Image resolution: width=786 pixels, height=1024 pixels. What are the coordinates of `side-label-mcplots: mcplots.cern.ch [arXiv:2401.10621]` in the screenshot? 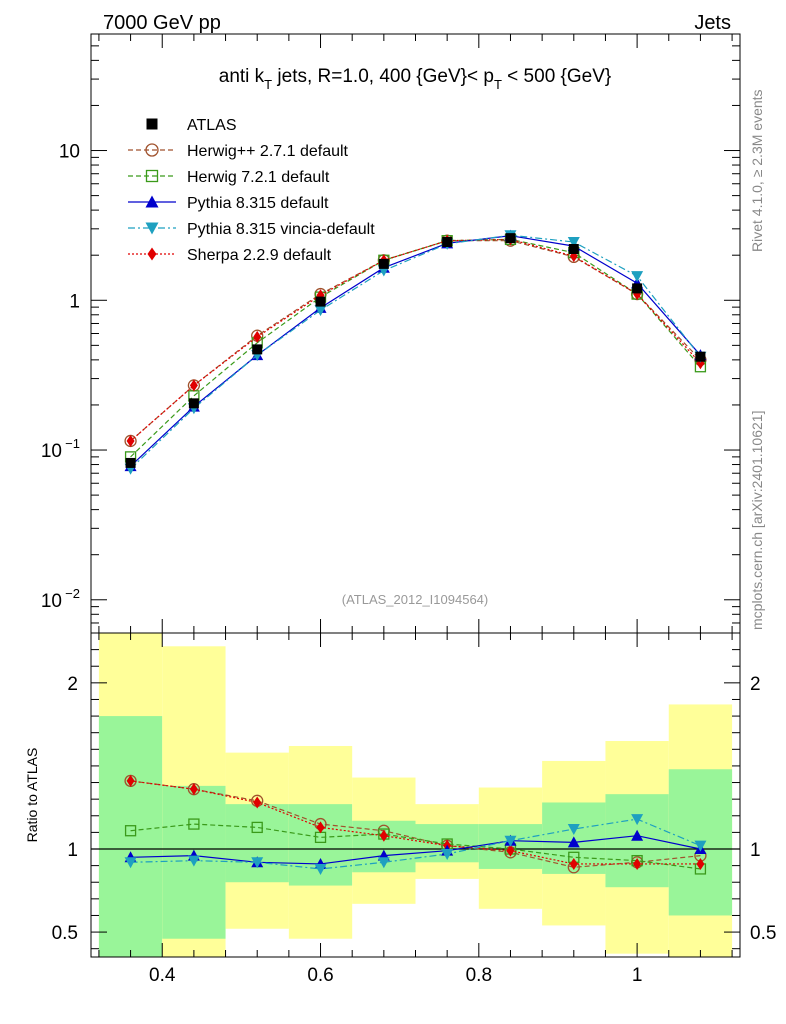 It's located at (757, 520).